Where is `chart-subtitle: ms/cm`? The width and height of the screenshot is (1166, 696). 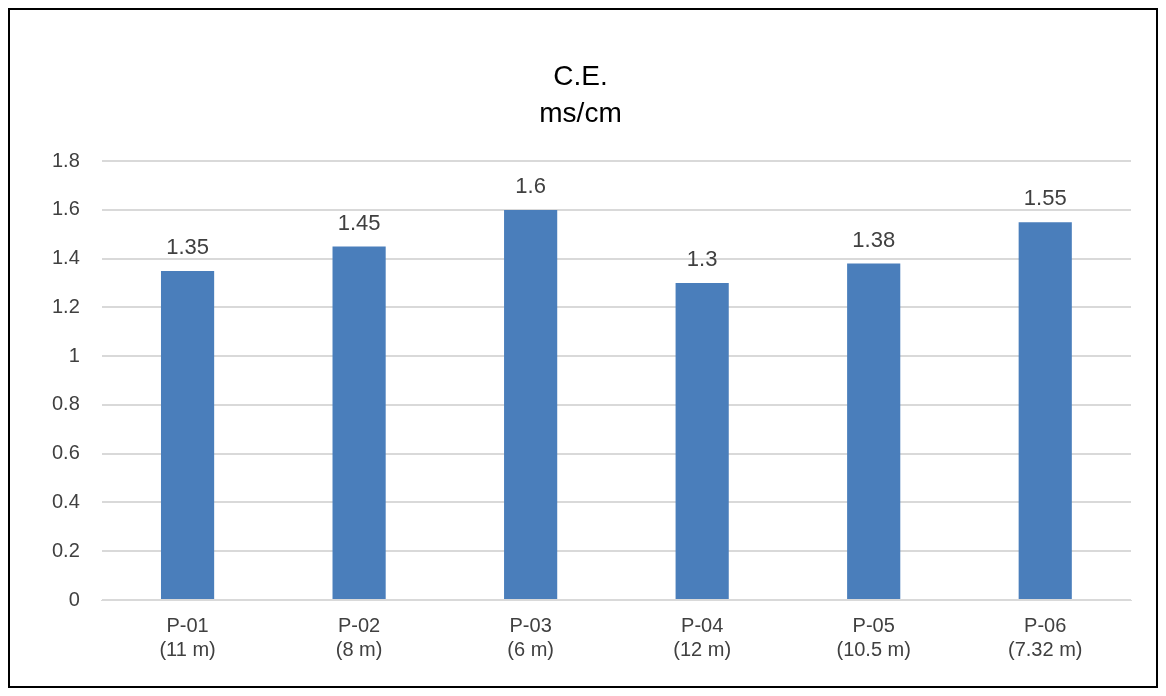
chart-subtitle: ms/cm is located at coordinates (580, 113).